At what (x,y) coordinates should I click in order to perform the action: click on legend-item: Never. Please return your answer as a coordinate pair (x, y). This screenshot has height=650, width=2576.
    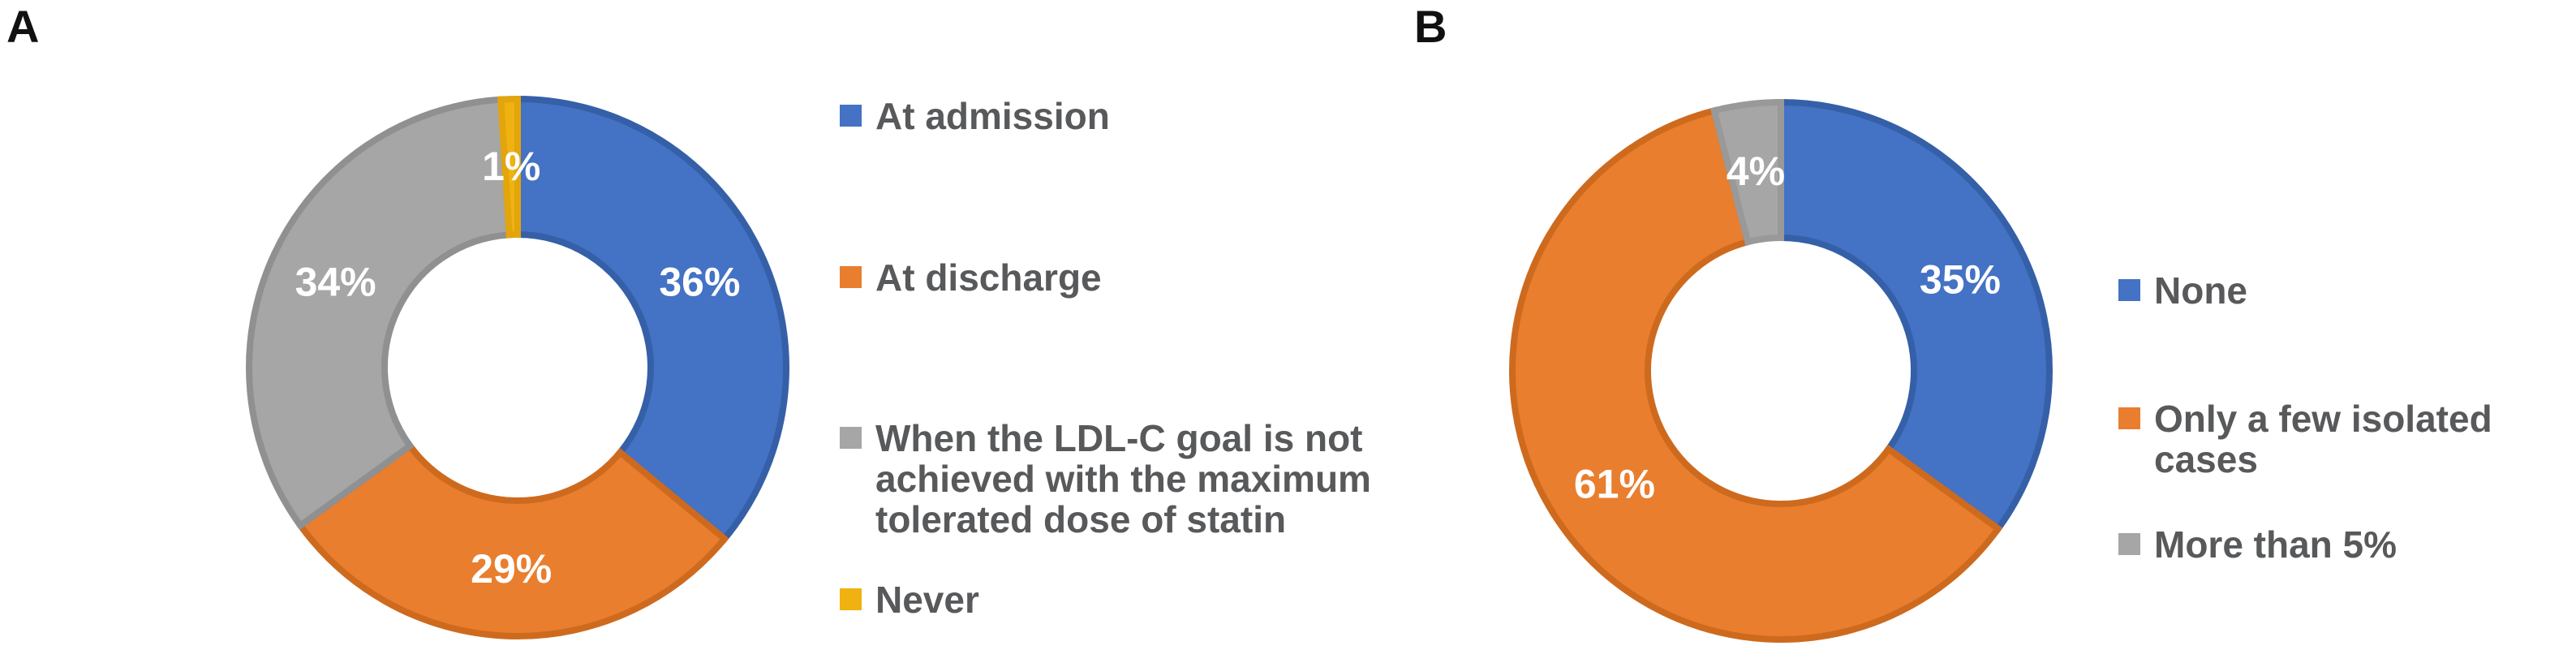
    Looking at the image, I should click on (909, 599).